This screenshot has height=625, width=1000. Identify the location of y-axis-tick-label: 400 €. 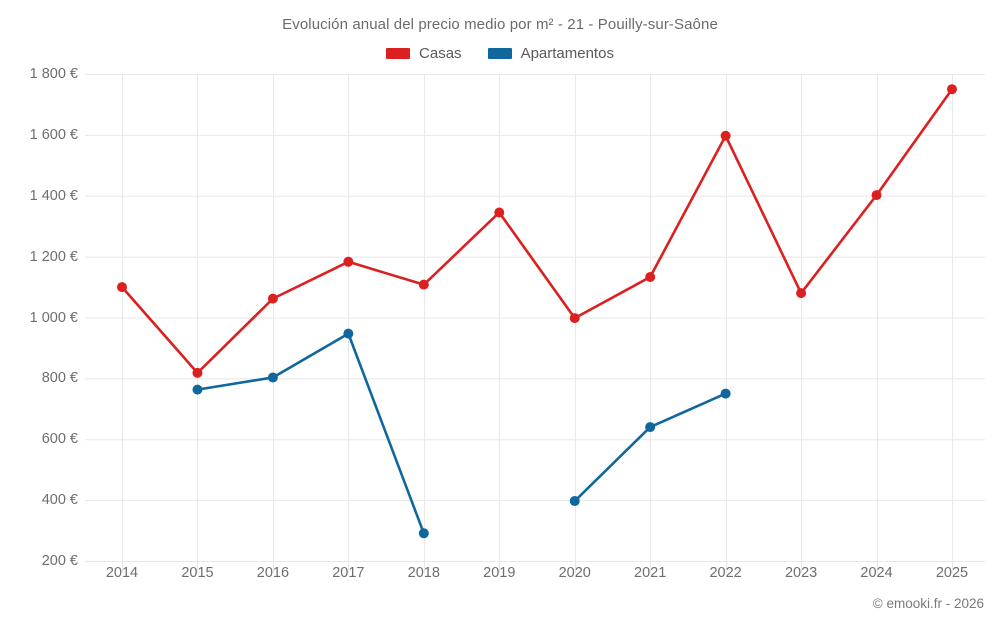
(59, 500).